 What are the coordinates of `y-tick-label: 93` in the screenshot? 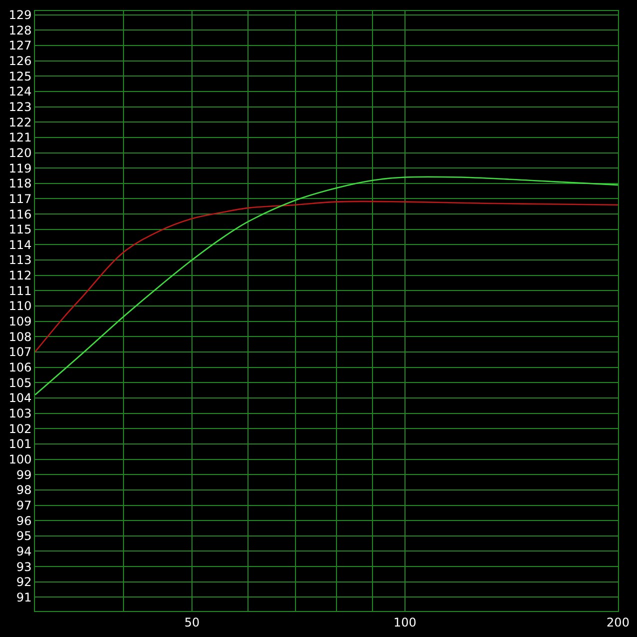 It's located at (24, 567).